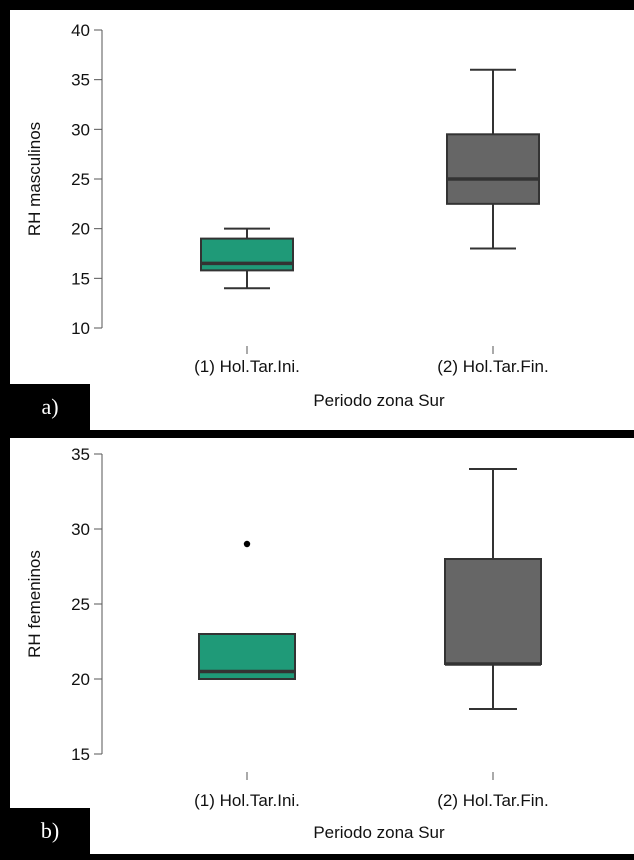 Image resolution: width=634 pixels, height=860 pixels. I want to click on panel-label-b: b), so click(50, 831).